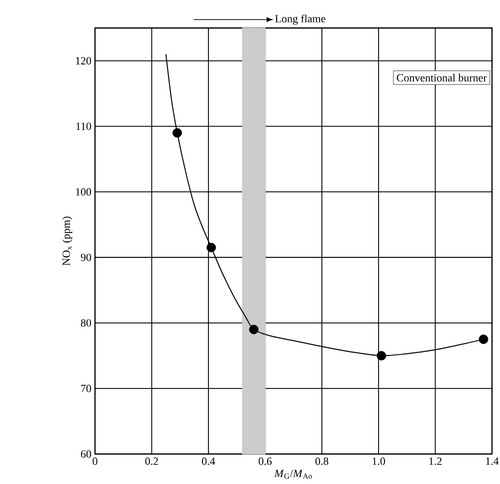  What do you see at coordinates (293, 474) in the screenshot?
I see `x-axis-title: M$_{G}$/M$_{Ao}$` at bounding box center [293, 474].